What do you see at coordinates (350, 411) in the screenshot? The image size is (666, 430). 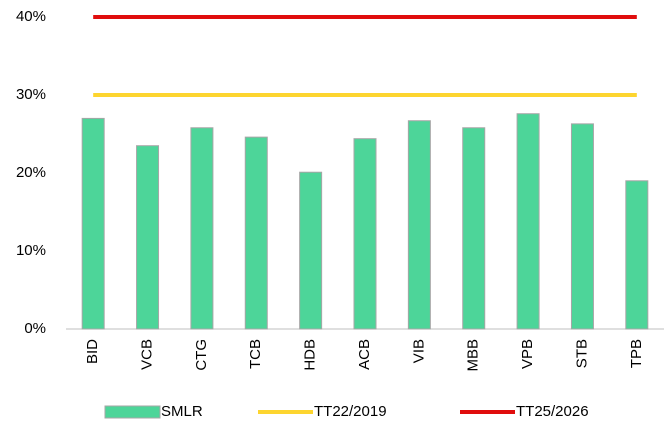 I see `legend-label: TT22/2019` at bounding box center [350, 411].